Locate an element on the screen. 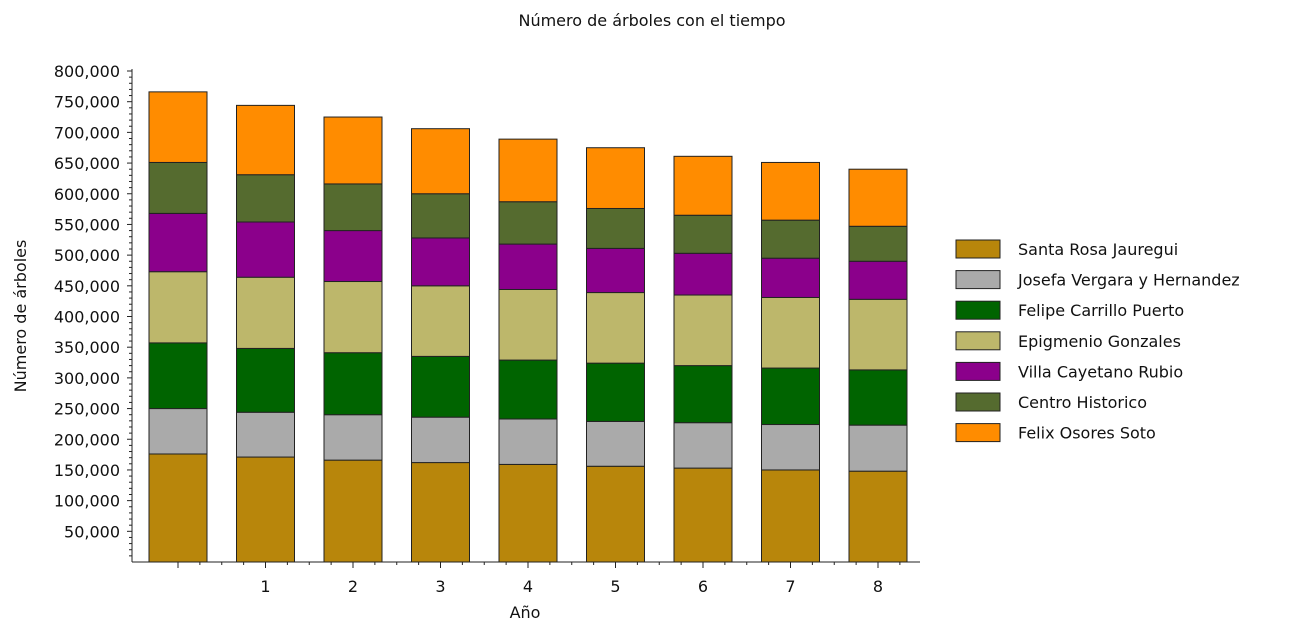 The image size is (1305, 622). y-tick-label: 750,000 is located at coordinates (87, 102).